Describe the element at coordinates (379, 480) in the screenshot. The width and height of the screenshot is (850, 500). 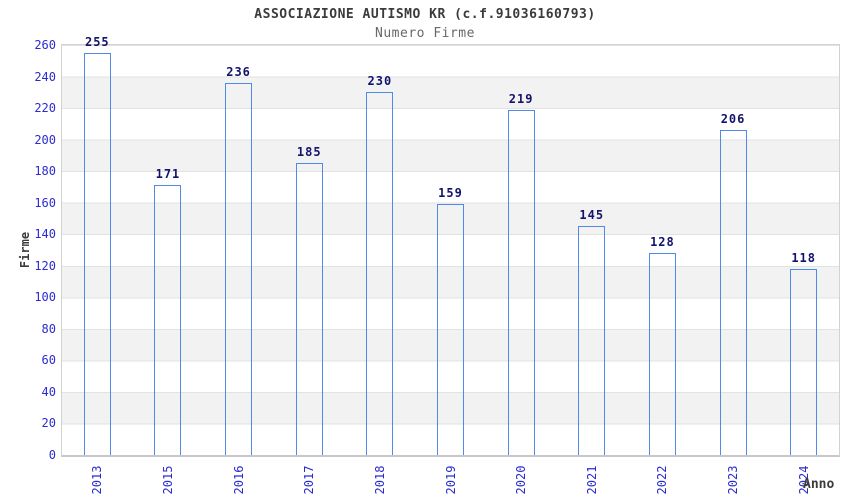
I see `x-tick-label-2018: 2018` at that location.